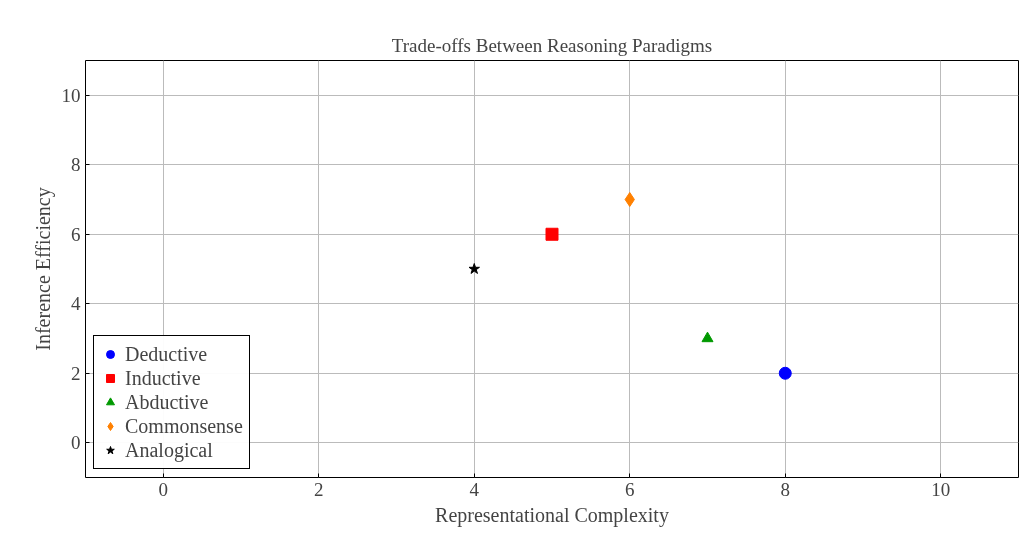 The image size is (1028, 547). Describe the element at coordinates (785, 489) in the screenshot. I see `x-tick-label: 8` at that location.